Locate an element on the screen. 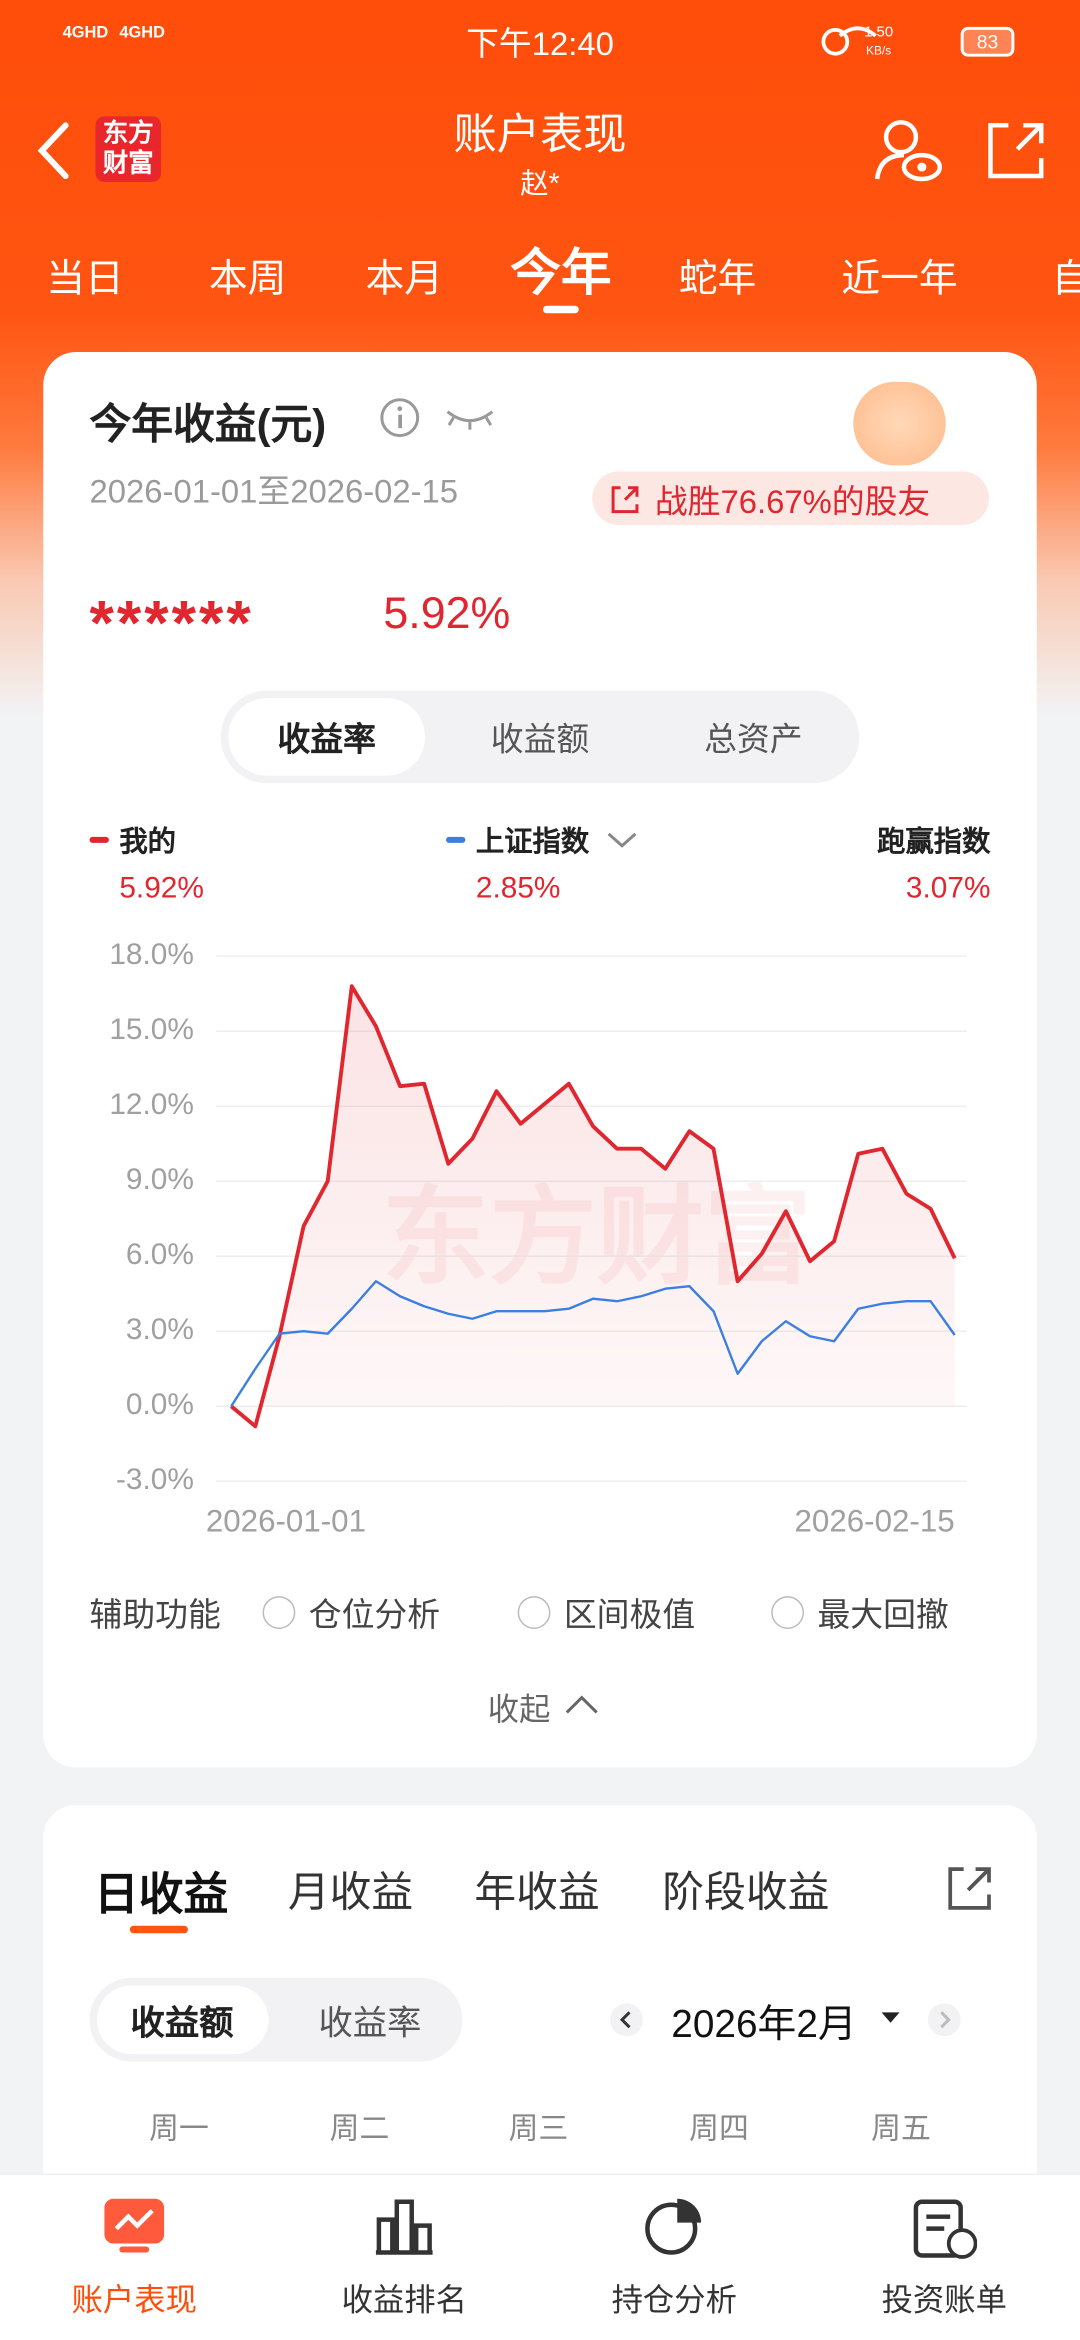  speed-unit: KB/s is located at coordinates (879, 51).